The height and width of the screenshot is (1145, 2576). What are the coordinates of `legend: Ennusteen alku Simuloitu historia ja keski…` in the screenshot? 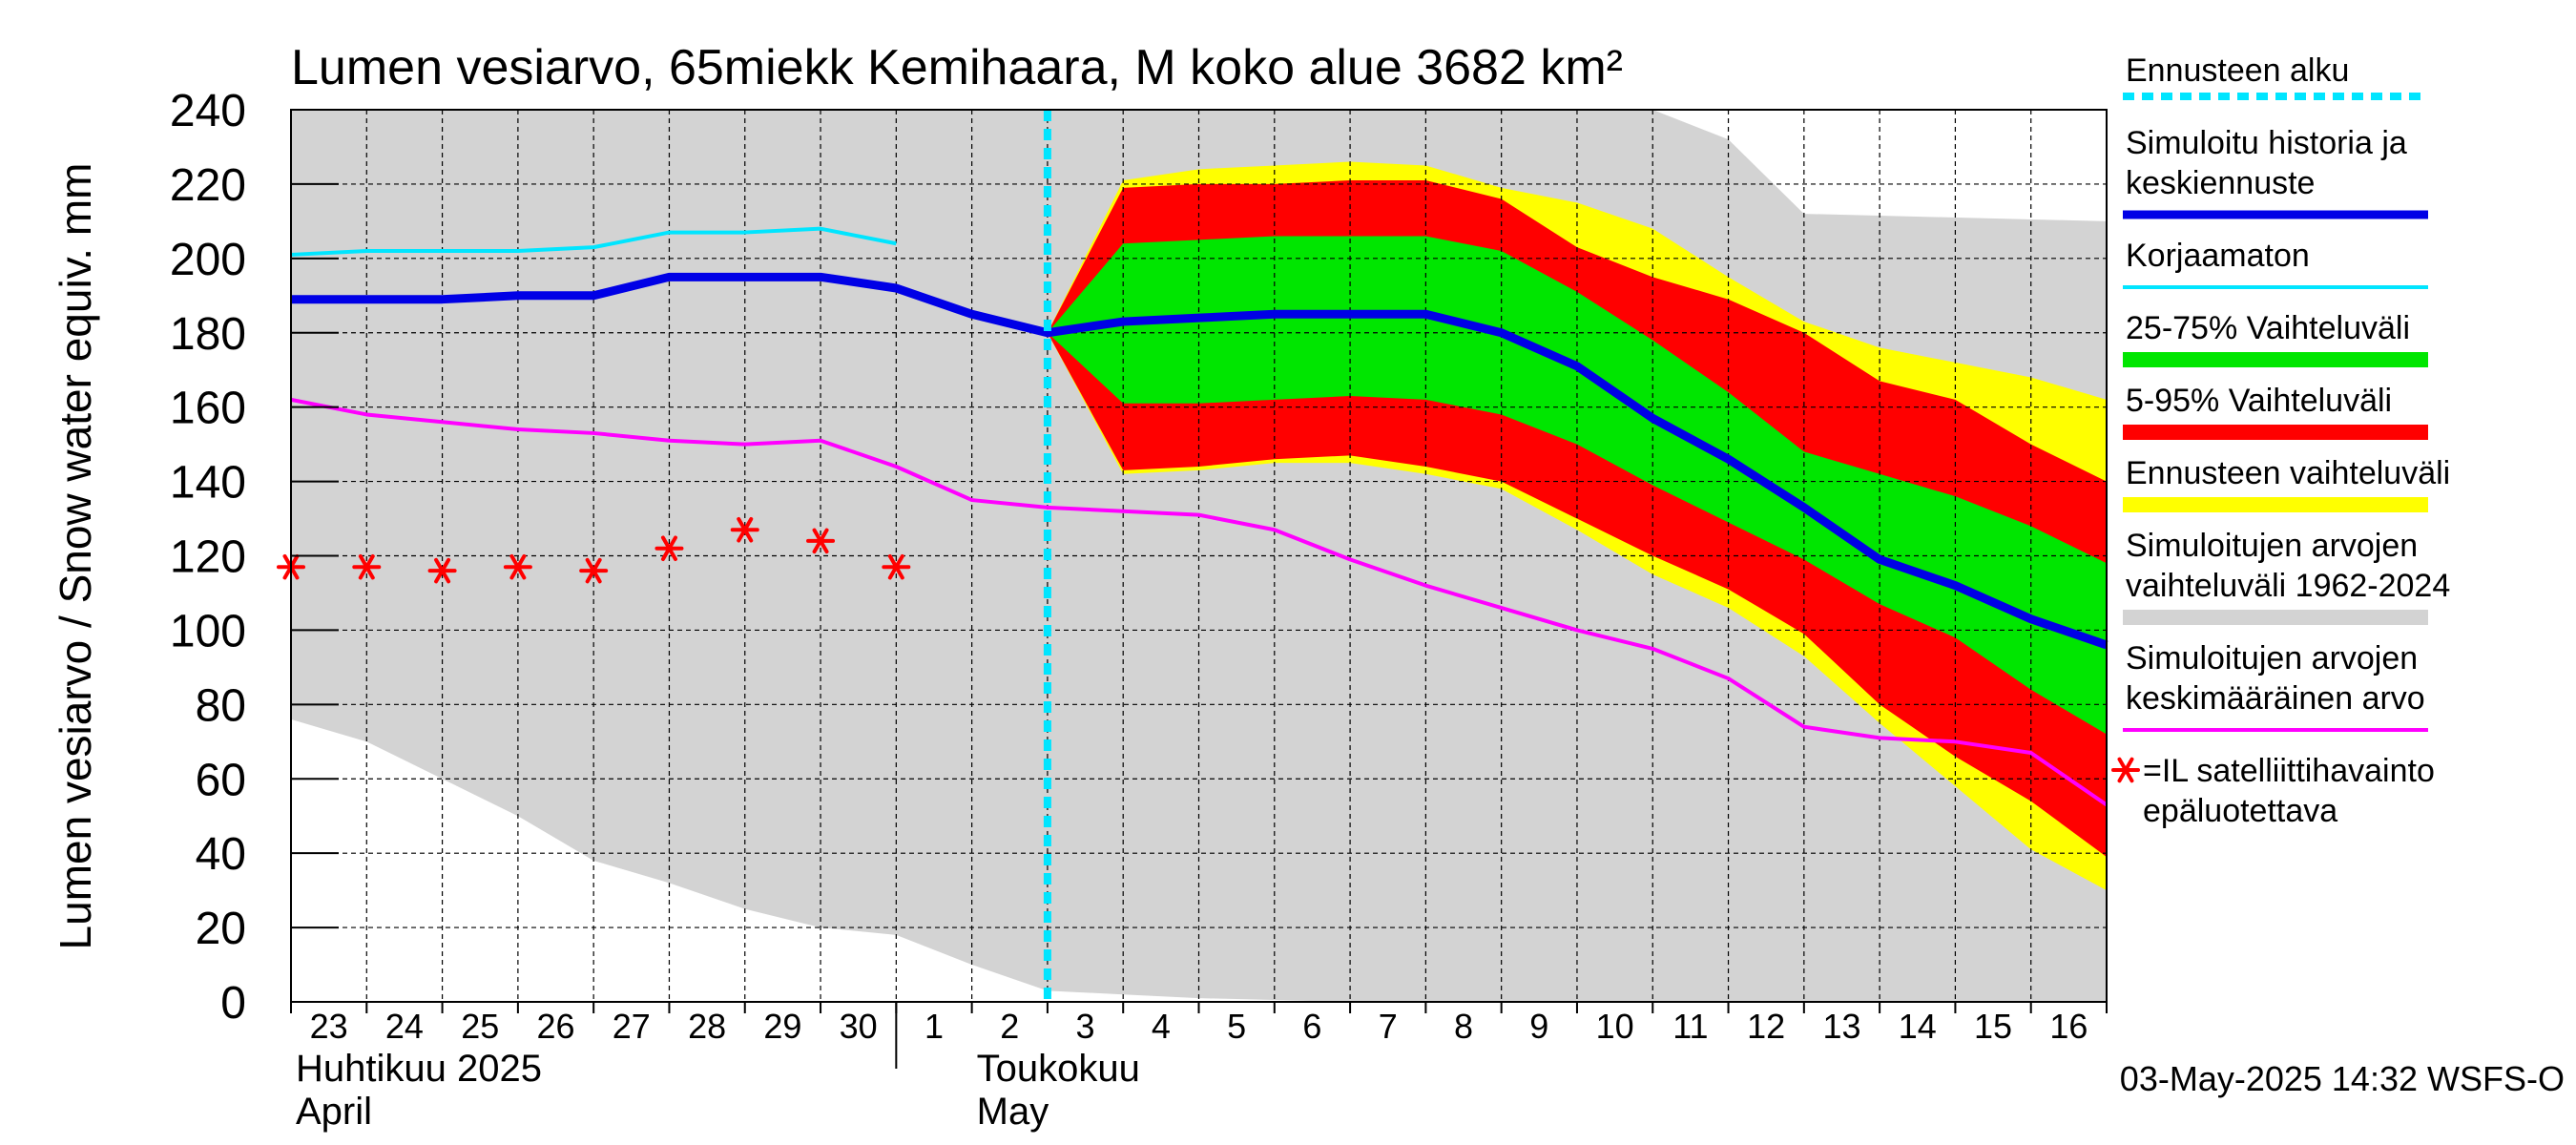 It's located at (2280, 441).